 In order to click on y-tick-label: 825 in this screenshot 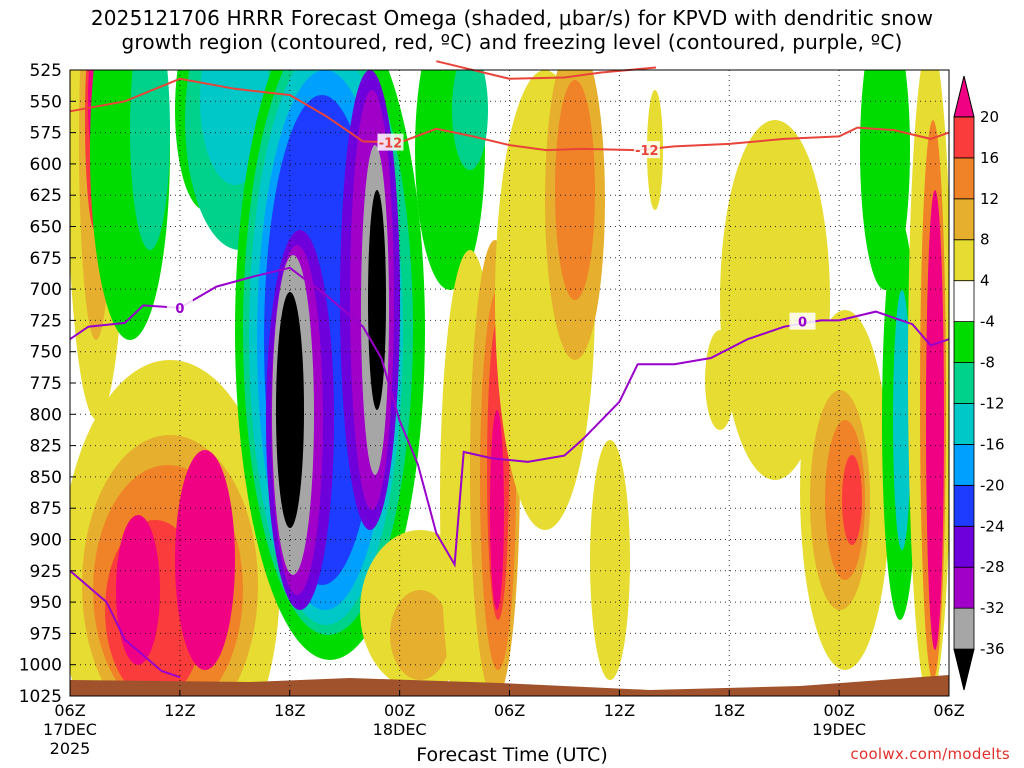, I will do `click(46, 447)`.